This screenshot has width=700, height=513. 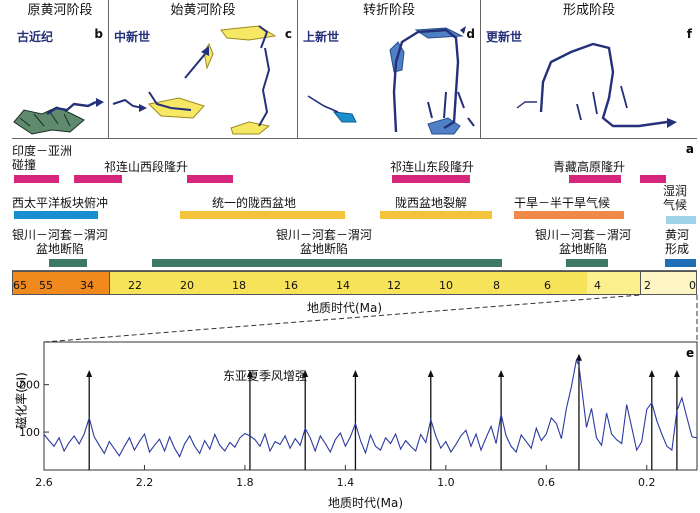 I want to click on axis-band-orange, so click(x=61, y=283).